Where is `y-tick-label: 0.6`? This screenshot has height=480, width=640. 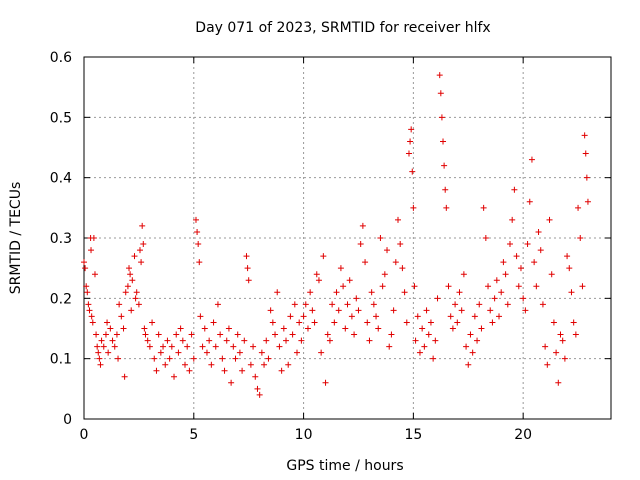 y-tick-label: 0.6 is located at coordinates (61, 58).